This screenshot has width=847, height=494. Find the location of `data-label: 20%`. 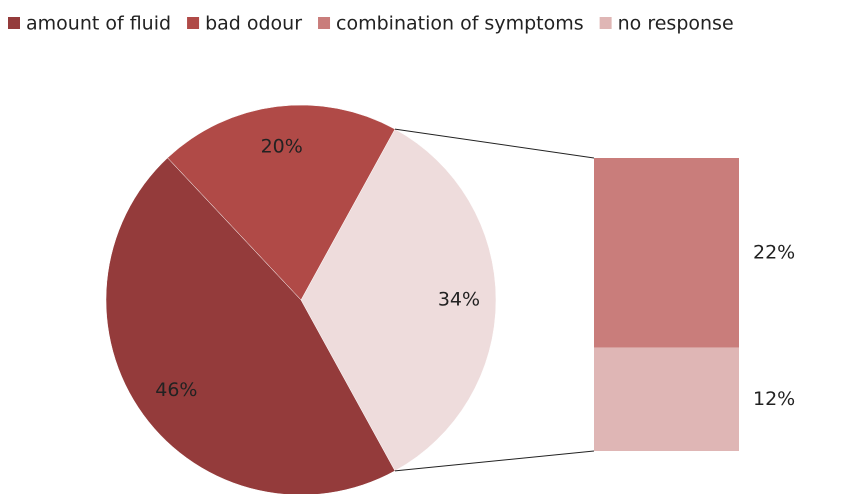

data-label: 20% is located at coordinates (282, 147).